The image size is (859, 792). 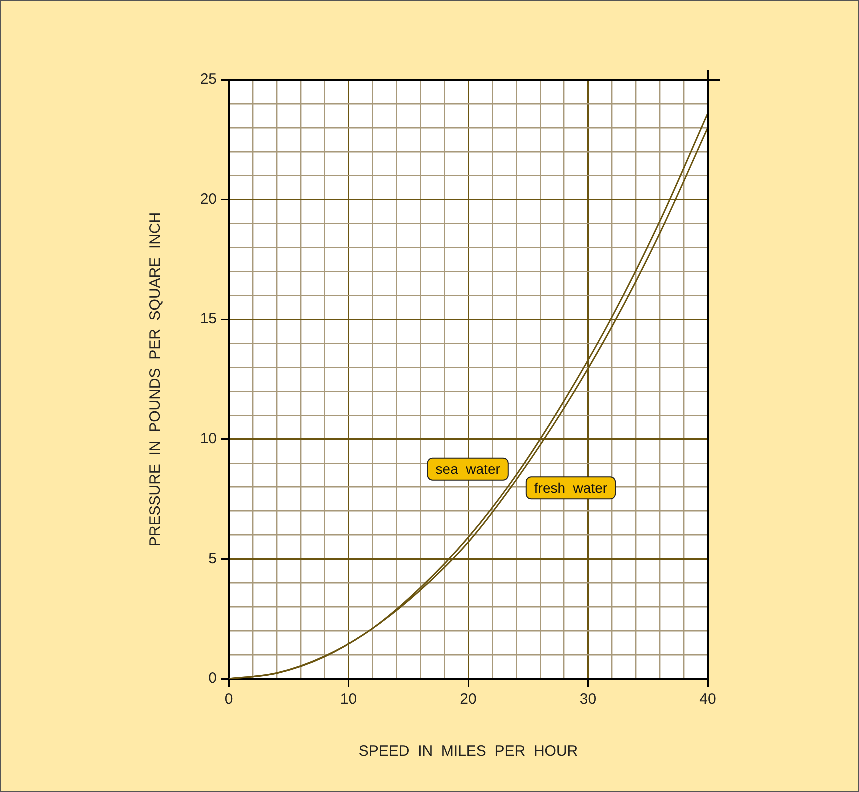 What do you see at coordinates (208, 199) in the screenshot?
I see `y-tick-label: 20` at bounding box center [208, 199].